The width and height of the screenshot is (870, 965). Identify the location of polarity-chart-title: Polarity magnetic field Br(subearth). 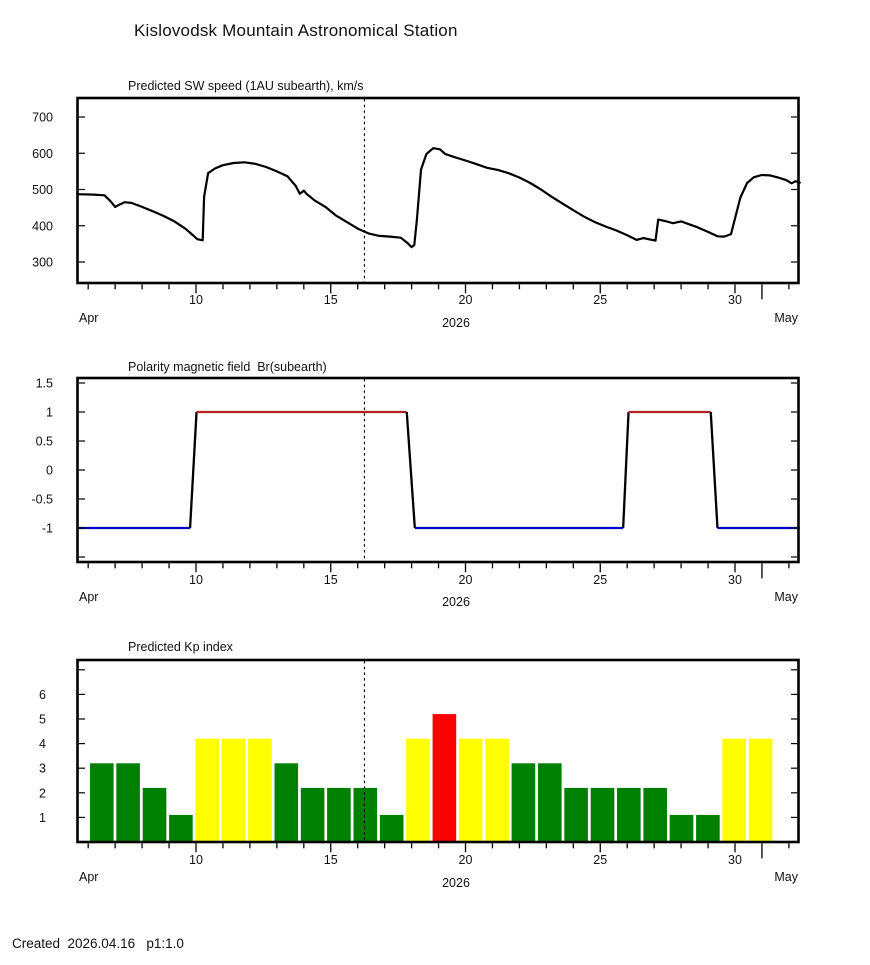
(227, 367).